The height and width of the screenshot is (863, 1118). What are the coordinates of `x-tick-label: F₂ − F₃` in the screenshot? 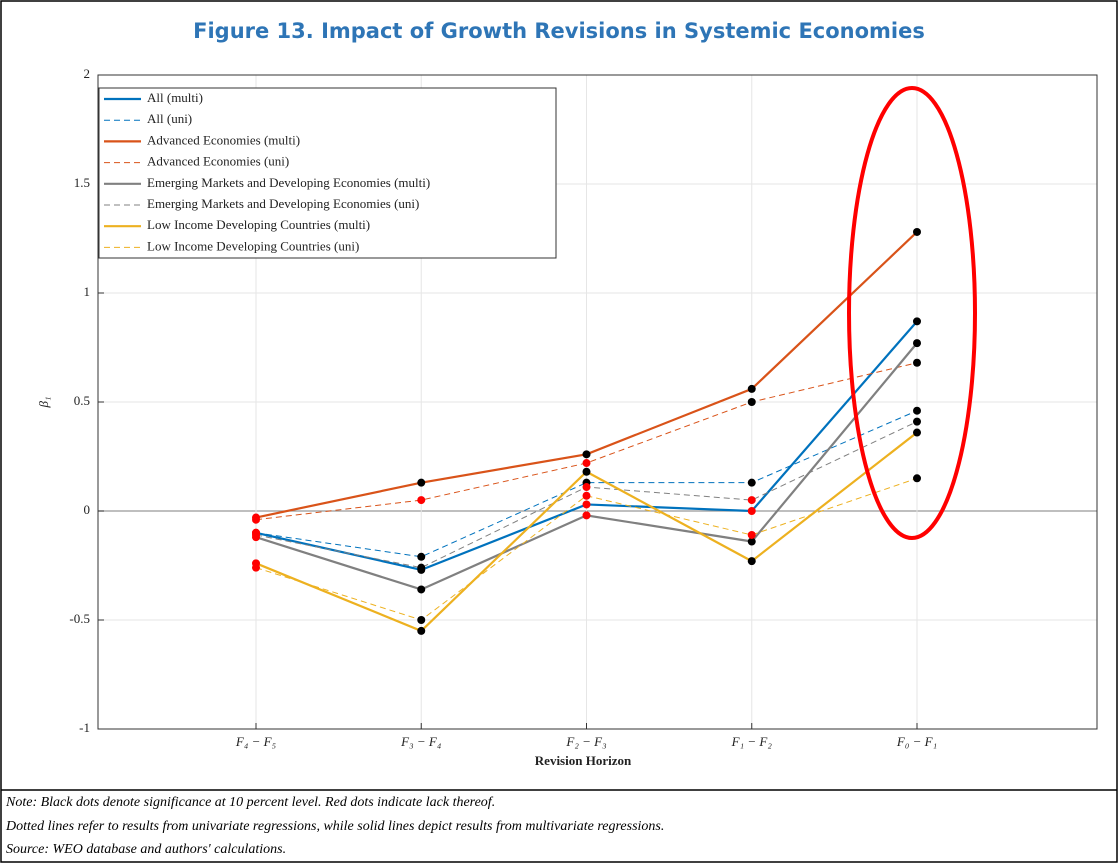 It's located at (585, 741).